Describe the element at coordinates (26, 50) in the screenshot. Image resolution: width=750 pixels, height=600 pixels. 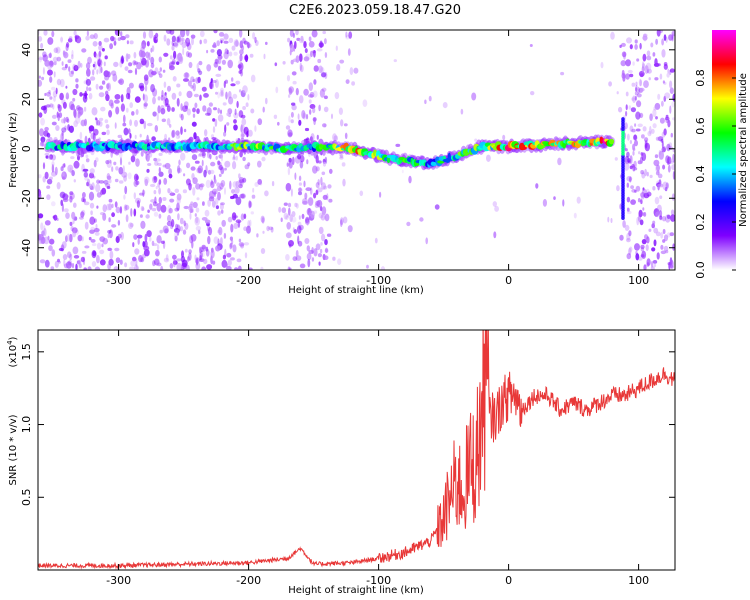
I see `spectrogram-y-tick-label: 40` at that location.